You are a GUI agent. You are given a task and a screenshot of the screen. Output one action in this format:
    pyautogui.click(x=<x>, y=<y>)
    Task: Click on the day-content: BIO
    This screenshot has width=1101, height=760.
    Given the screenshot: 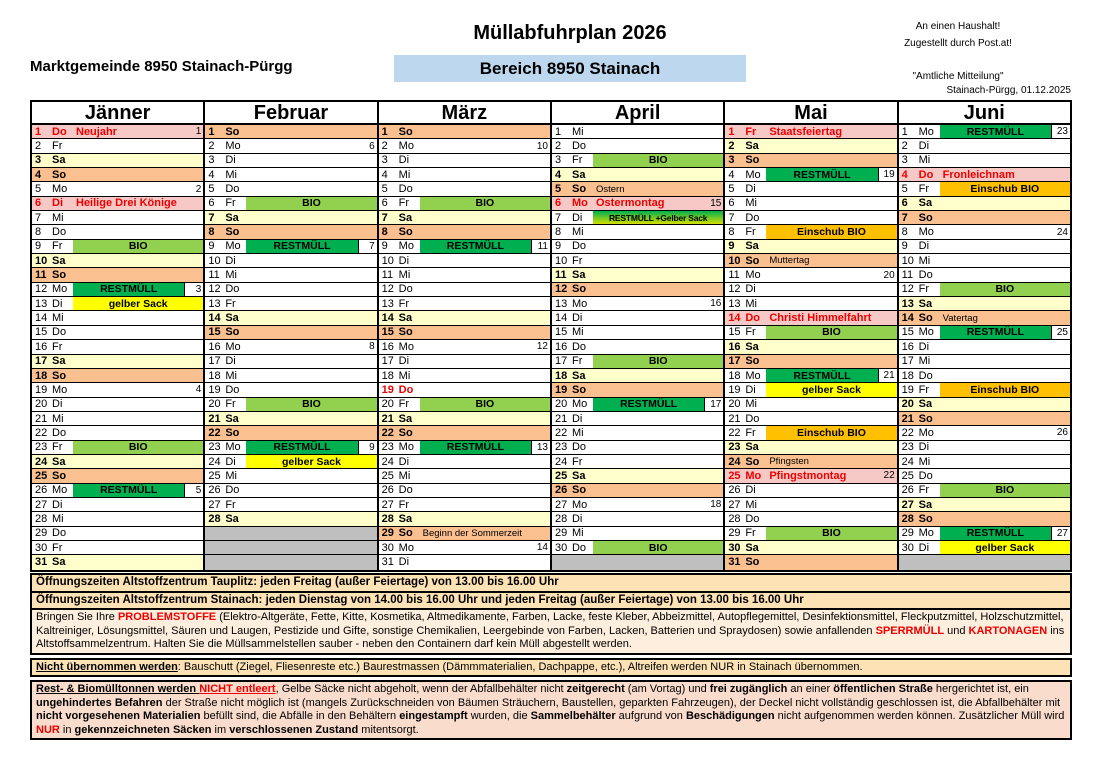 What is the action you would take?
    pyautogui.click(x=831, y=533)
    